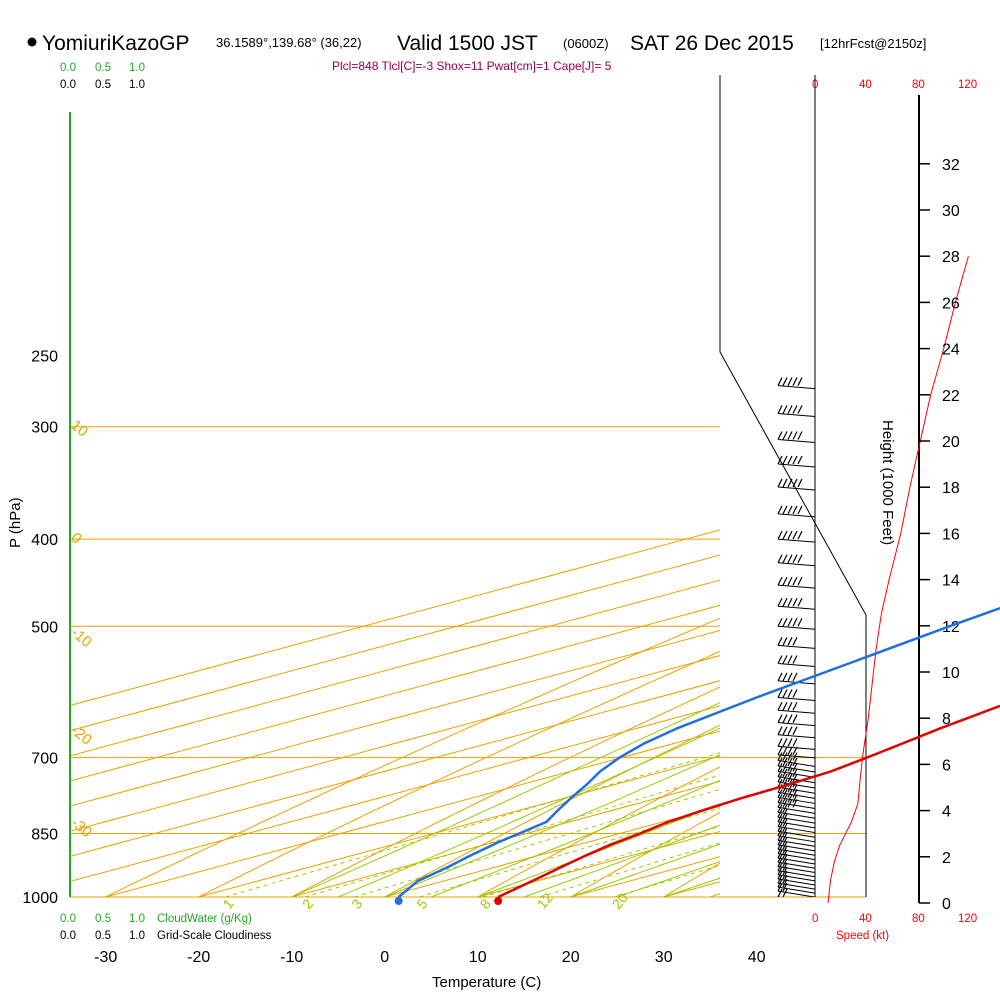  Describe the element at coordinates (384, 957) in the screenshot. I see `x-tick-label: 0` at that location.